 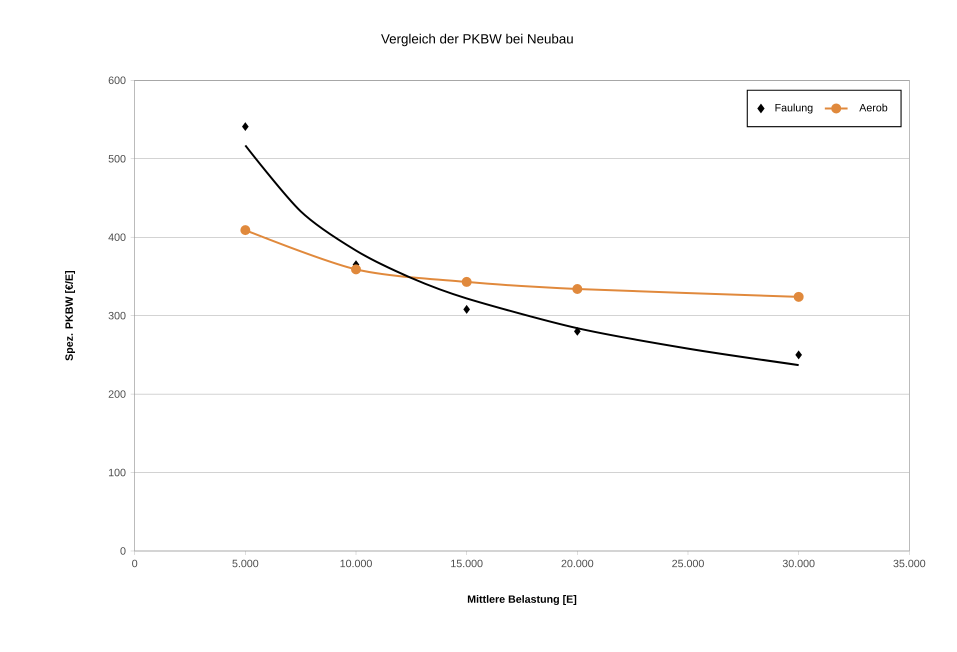 I want to click on y-tick-label: 300, so click(x=117, y=316).